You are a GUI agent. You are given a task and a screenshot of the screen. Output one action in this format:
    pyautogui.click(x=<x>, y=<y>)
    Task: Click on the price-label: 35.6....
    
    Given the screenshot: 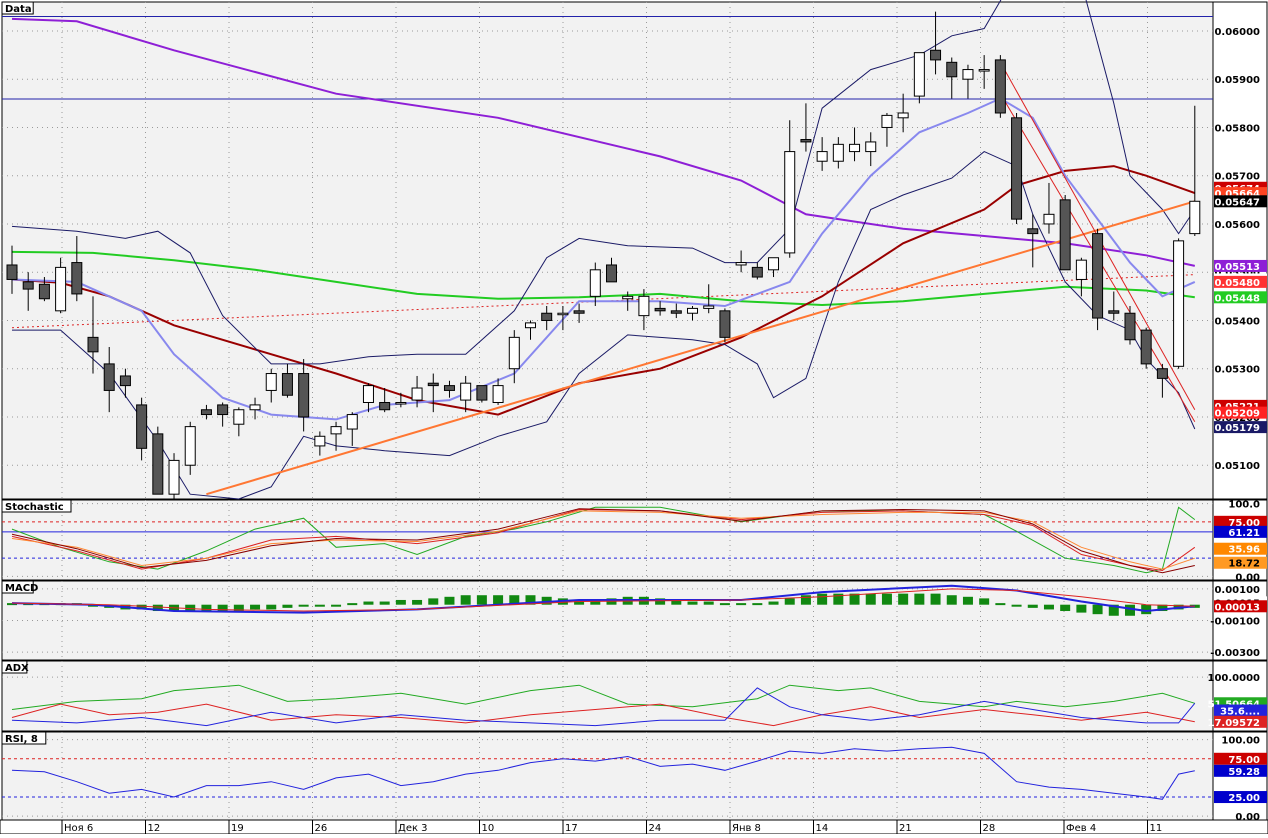 What is the action you would take?
    pyautogui.click(x=1240, y=712)
    